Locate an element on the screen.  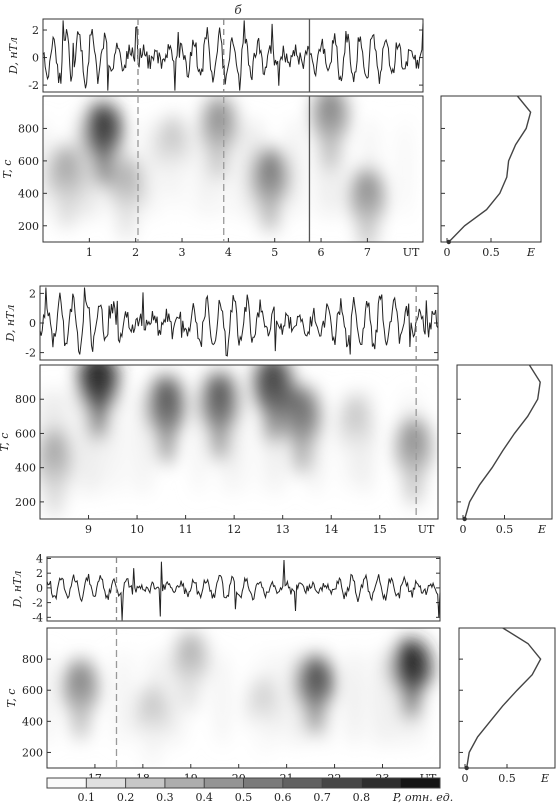
y-tick-label: 600 is located at coordinates (25, 433).